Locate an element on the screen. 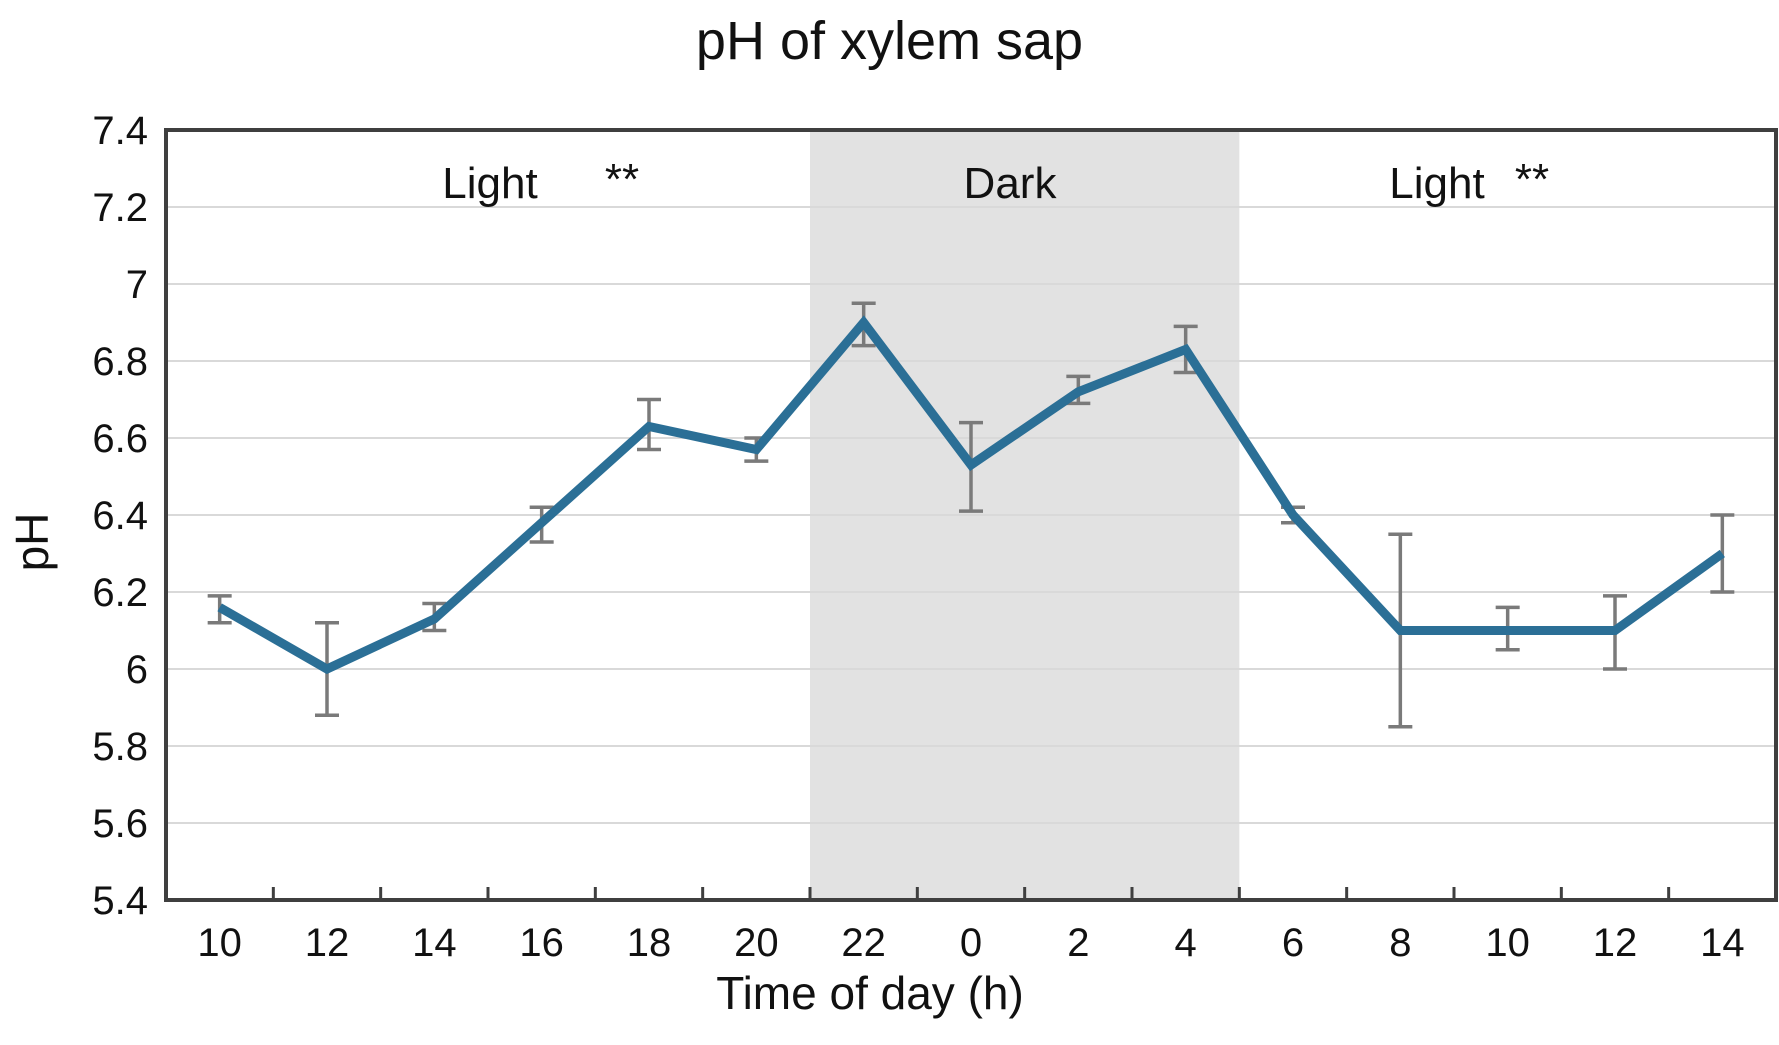 This screenshot has width=1779, height=1045. y-axis-title: pH is located at coordinates (32, 542).